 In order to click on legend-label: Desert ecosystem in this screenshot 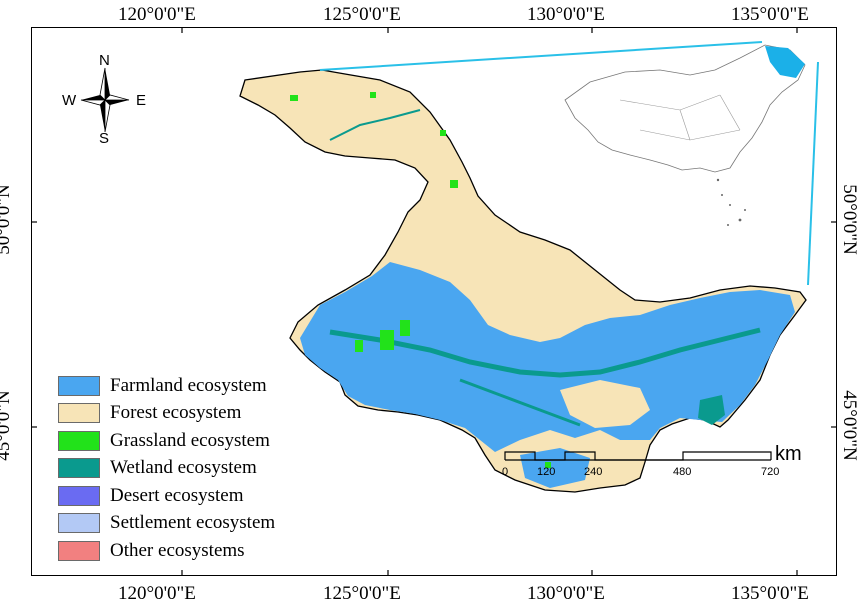, I will do `click(177, 495)`.